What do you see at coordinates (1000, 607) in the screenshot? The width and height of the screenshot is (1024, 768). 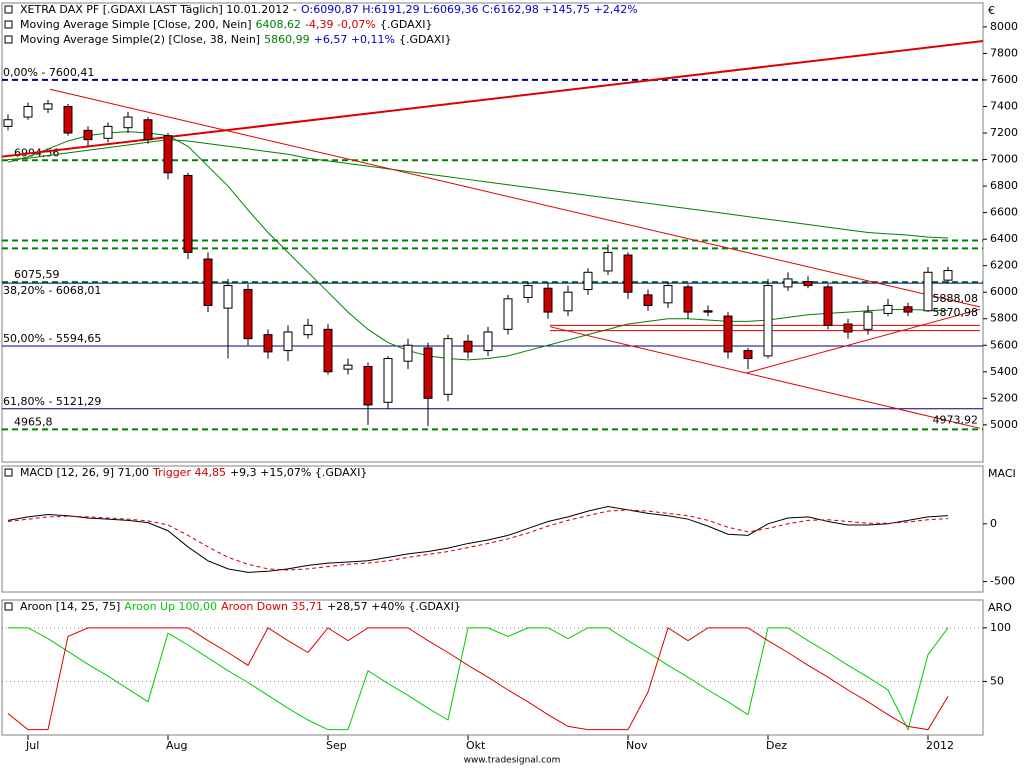 I see `axis-label: ARO` at bounding box center [1000, 607].